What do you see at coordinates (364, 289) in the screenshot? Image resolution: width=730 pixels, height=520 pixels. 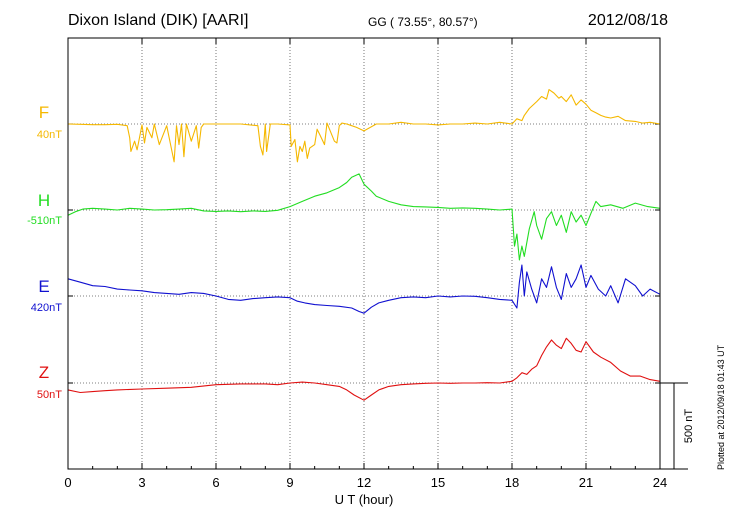 I see `series-line-E` at bounding box center [364, 289].